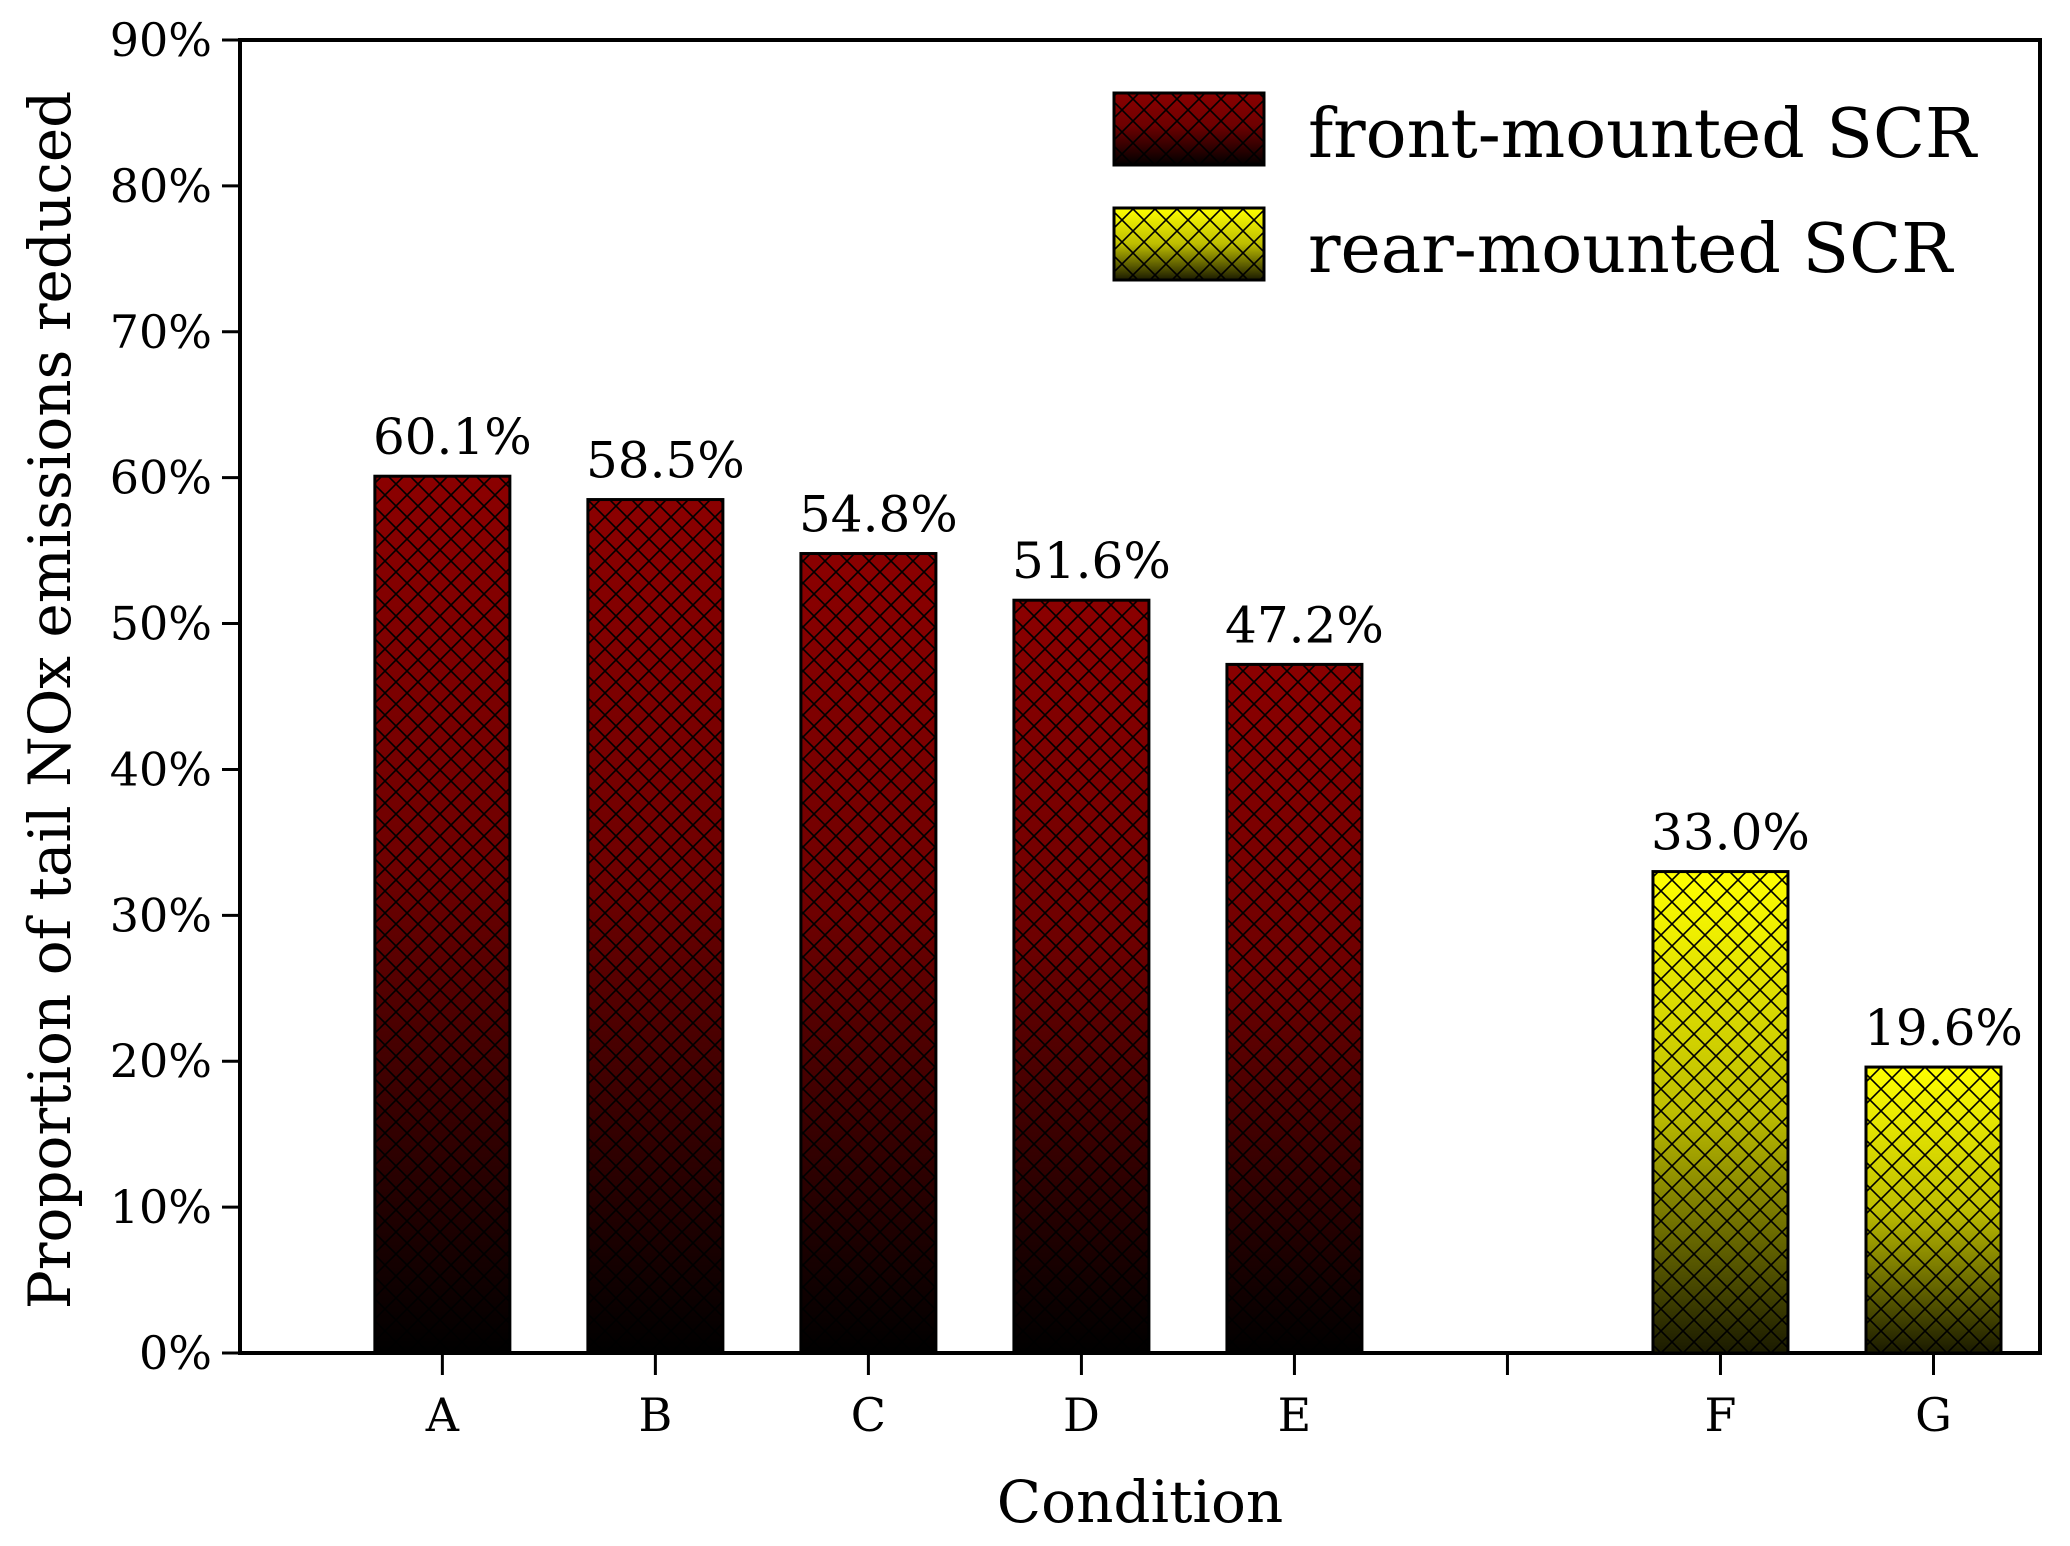 Image resolution: width=2070 pixels, height=1546 pixels. I want to click on y-axis: 0% 10% 20% 30% 40% 50% 60% 70% 80% 90%, so click(175, 696).